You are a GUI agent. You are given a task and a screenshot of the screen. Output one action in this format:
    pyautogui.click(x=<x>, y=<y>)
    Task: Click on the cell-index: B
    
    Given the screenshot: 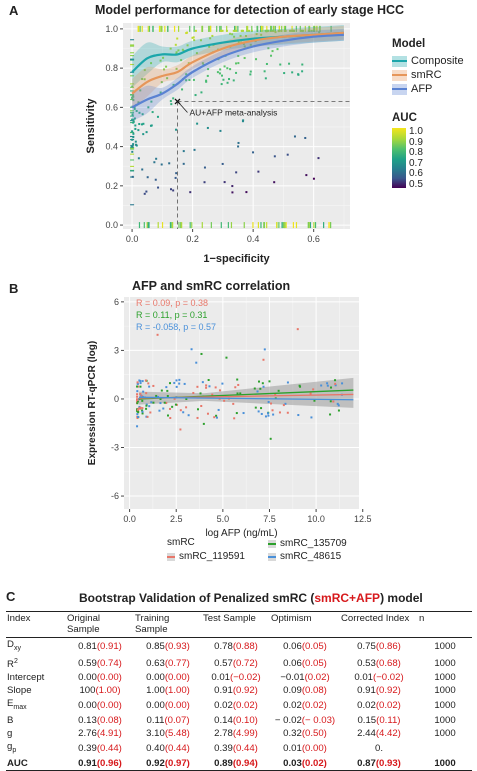 What is the action you would take?
    pyautogui.click(x=10, y=720)
    